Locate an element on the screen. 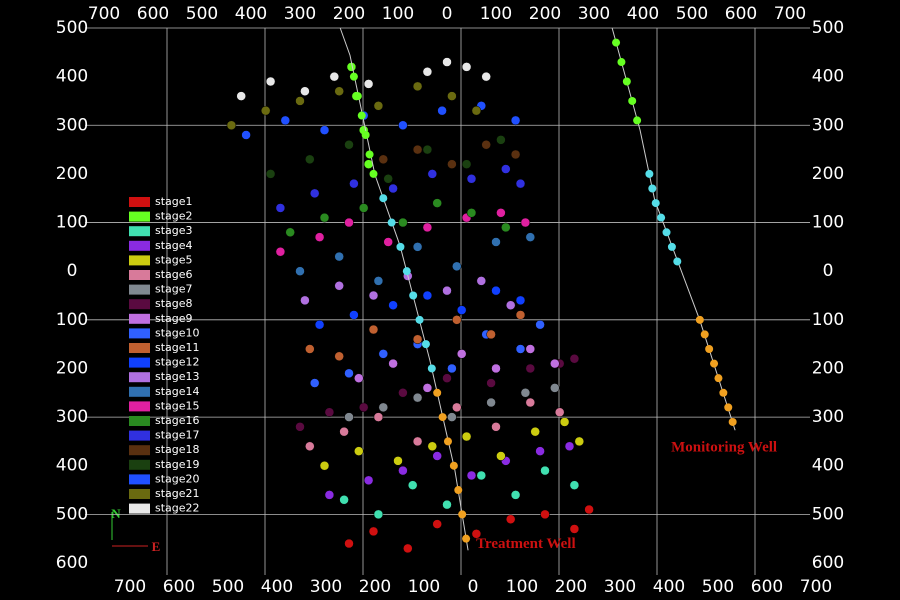  y-tick-label: 200 is located at coordinates (72, 368).